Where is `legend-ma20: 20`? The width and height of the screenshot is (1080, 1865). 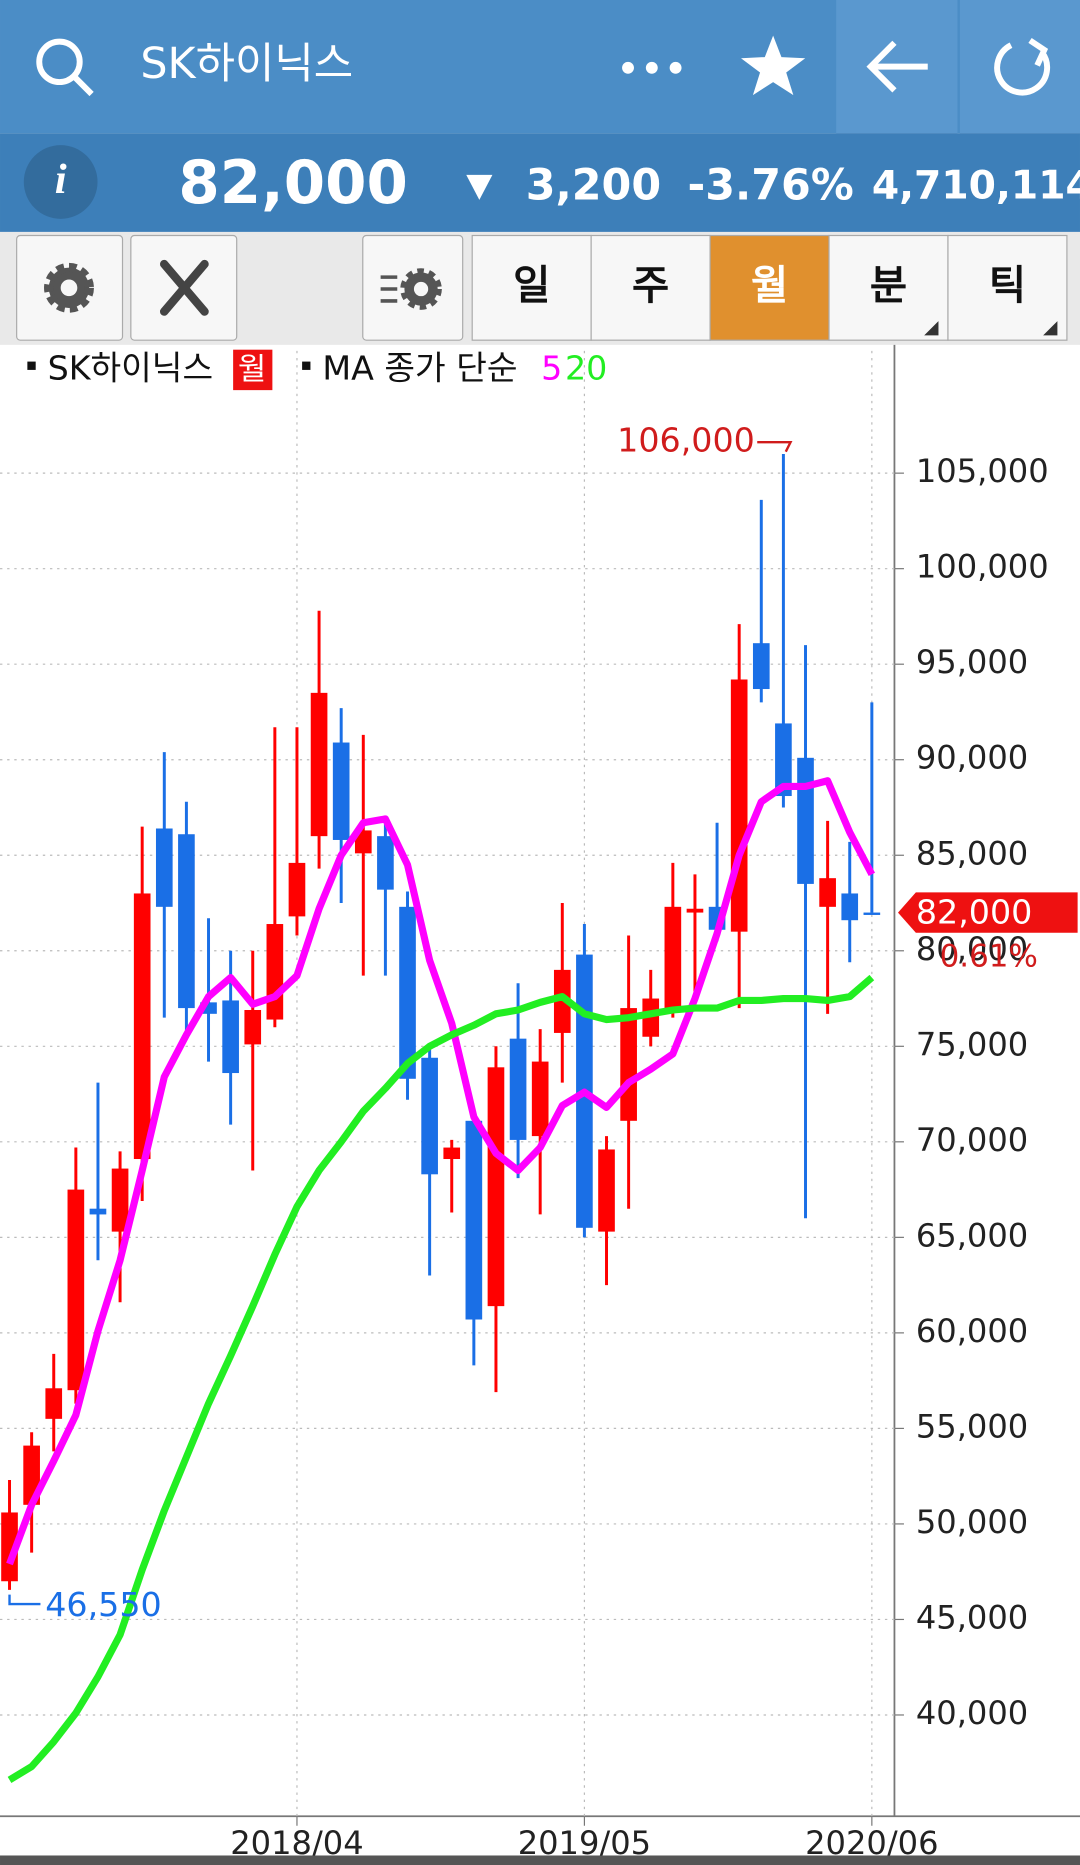
legend-ma20: 20 is located at coordinates (586, 367).